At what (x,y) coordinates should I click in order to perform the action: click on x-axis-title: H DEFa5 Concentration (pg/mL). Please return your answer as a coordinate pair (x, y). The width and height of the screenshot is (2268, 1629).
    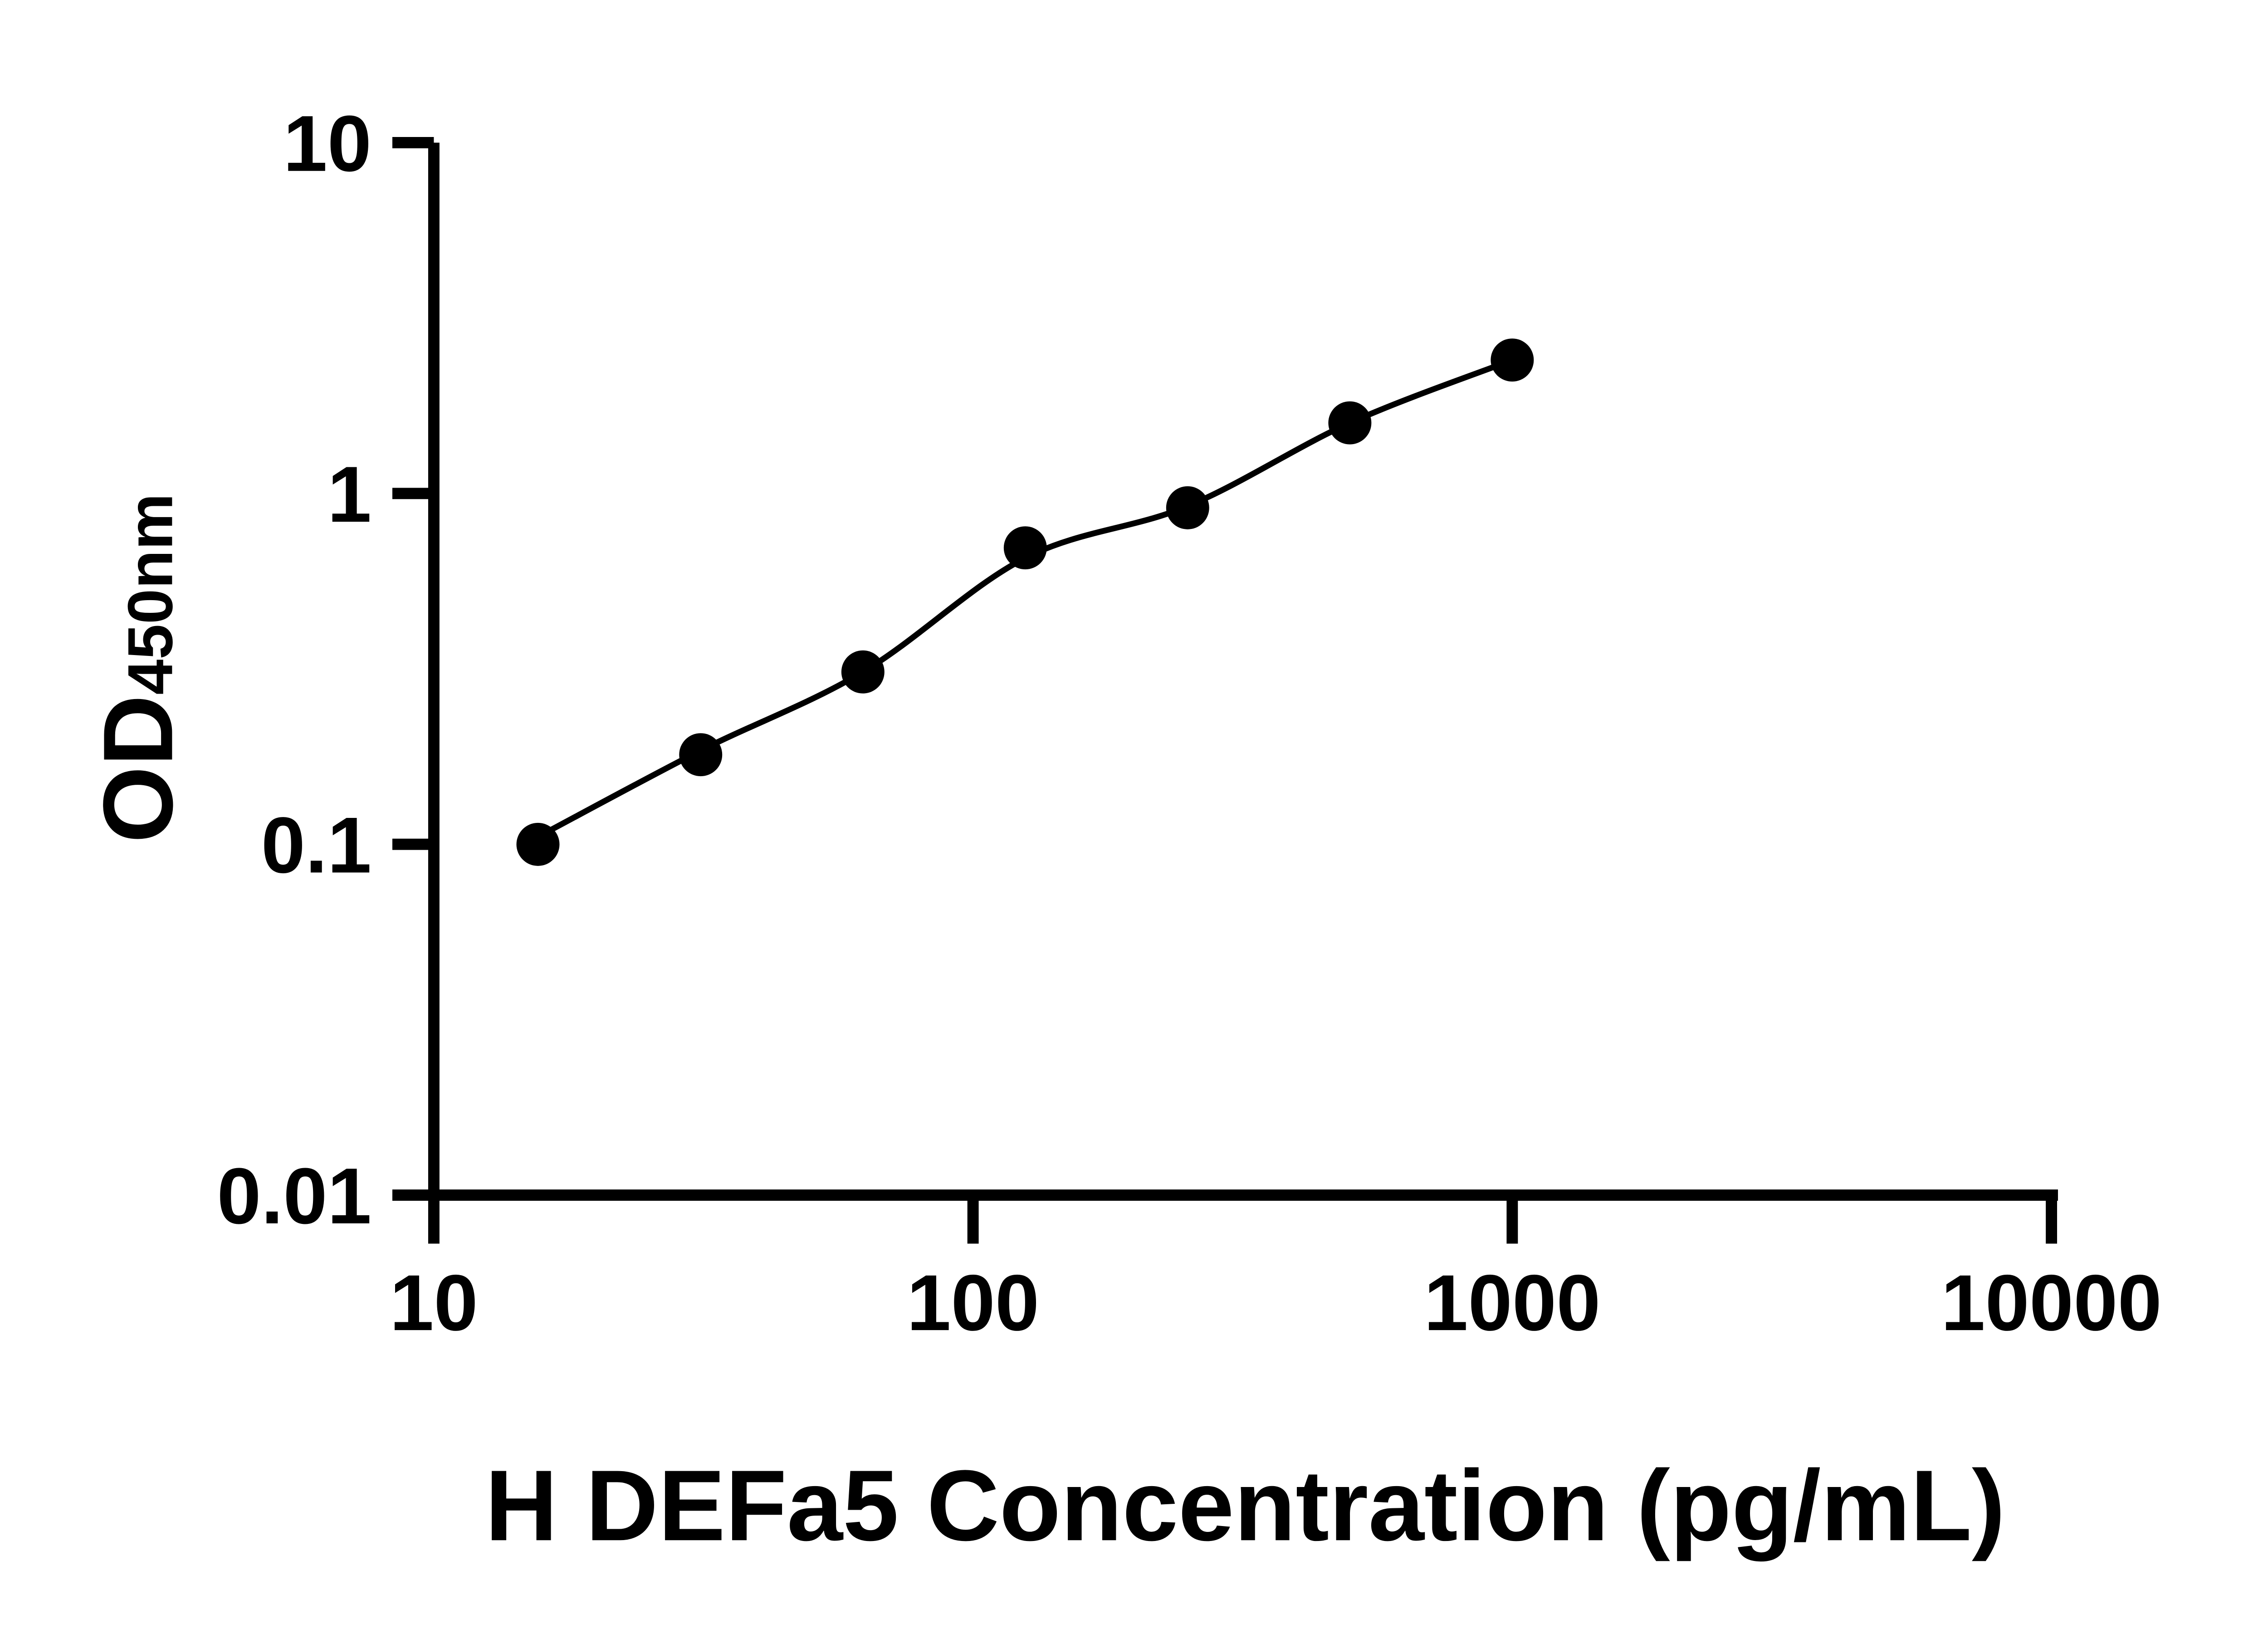
    Looking at the image, I should click on (1245, 1506).